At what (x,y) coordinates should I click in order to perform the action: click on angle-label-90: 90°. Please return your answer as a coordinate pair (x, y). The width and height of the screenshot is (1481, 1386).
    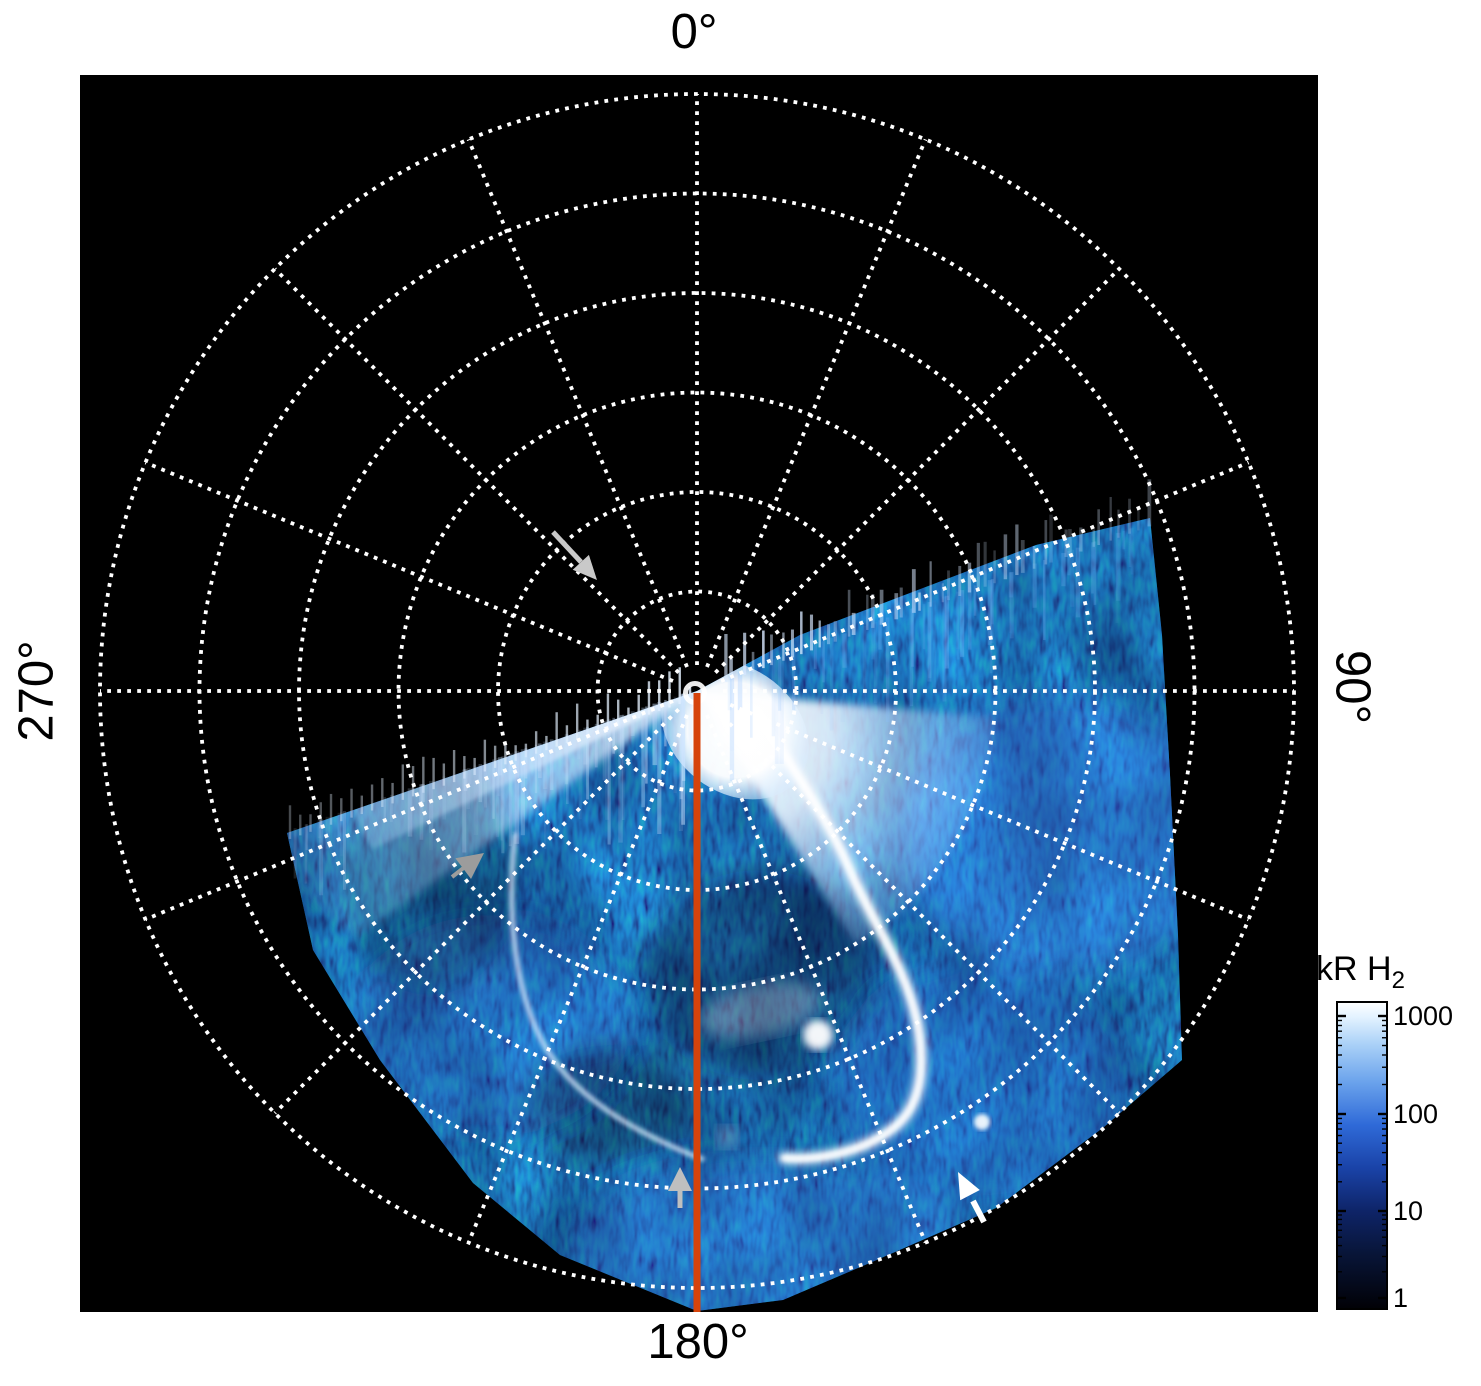
    Looking at the image, I should click on (1352, 687).